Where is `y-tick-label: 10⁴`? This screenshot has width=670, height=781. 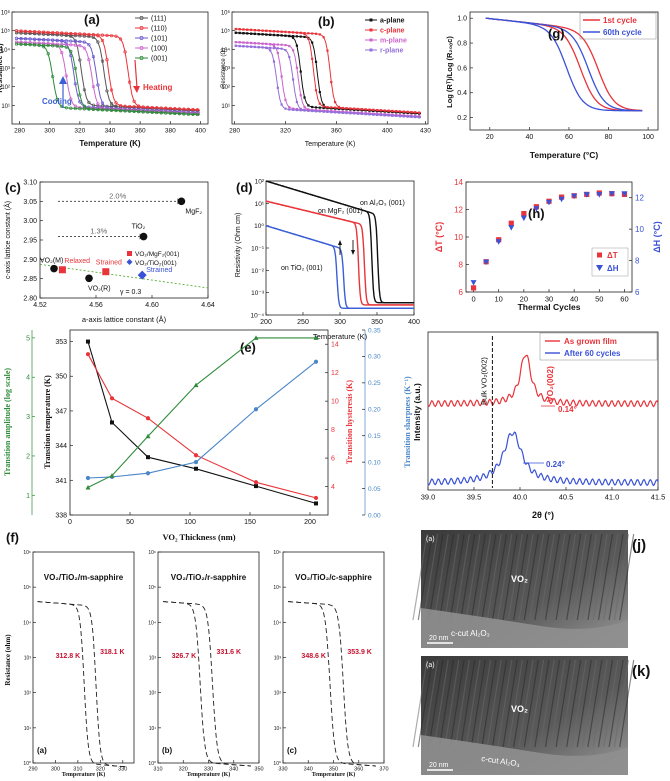
y-tick-label: 10⁴ is located at coordinates (152, 623).